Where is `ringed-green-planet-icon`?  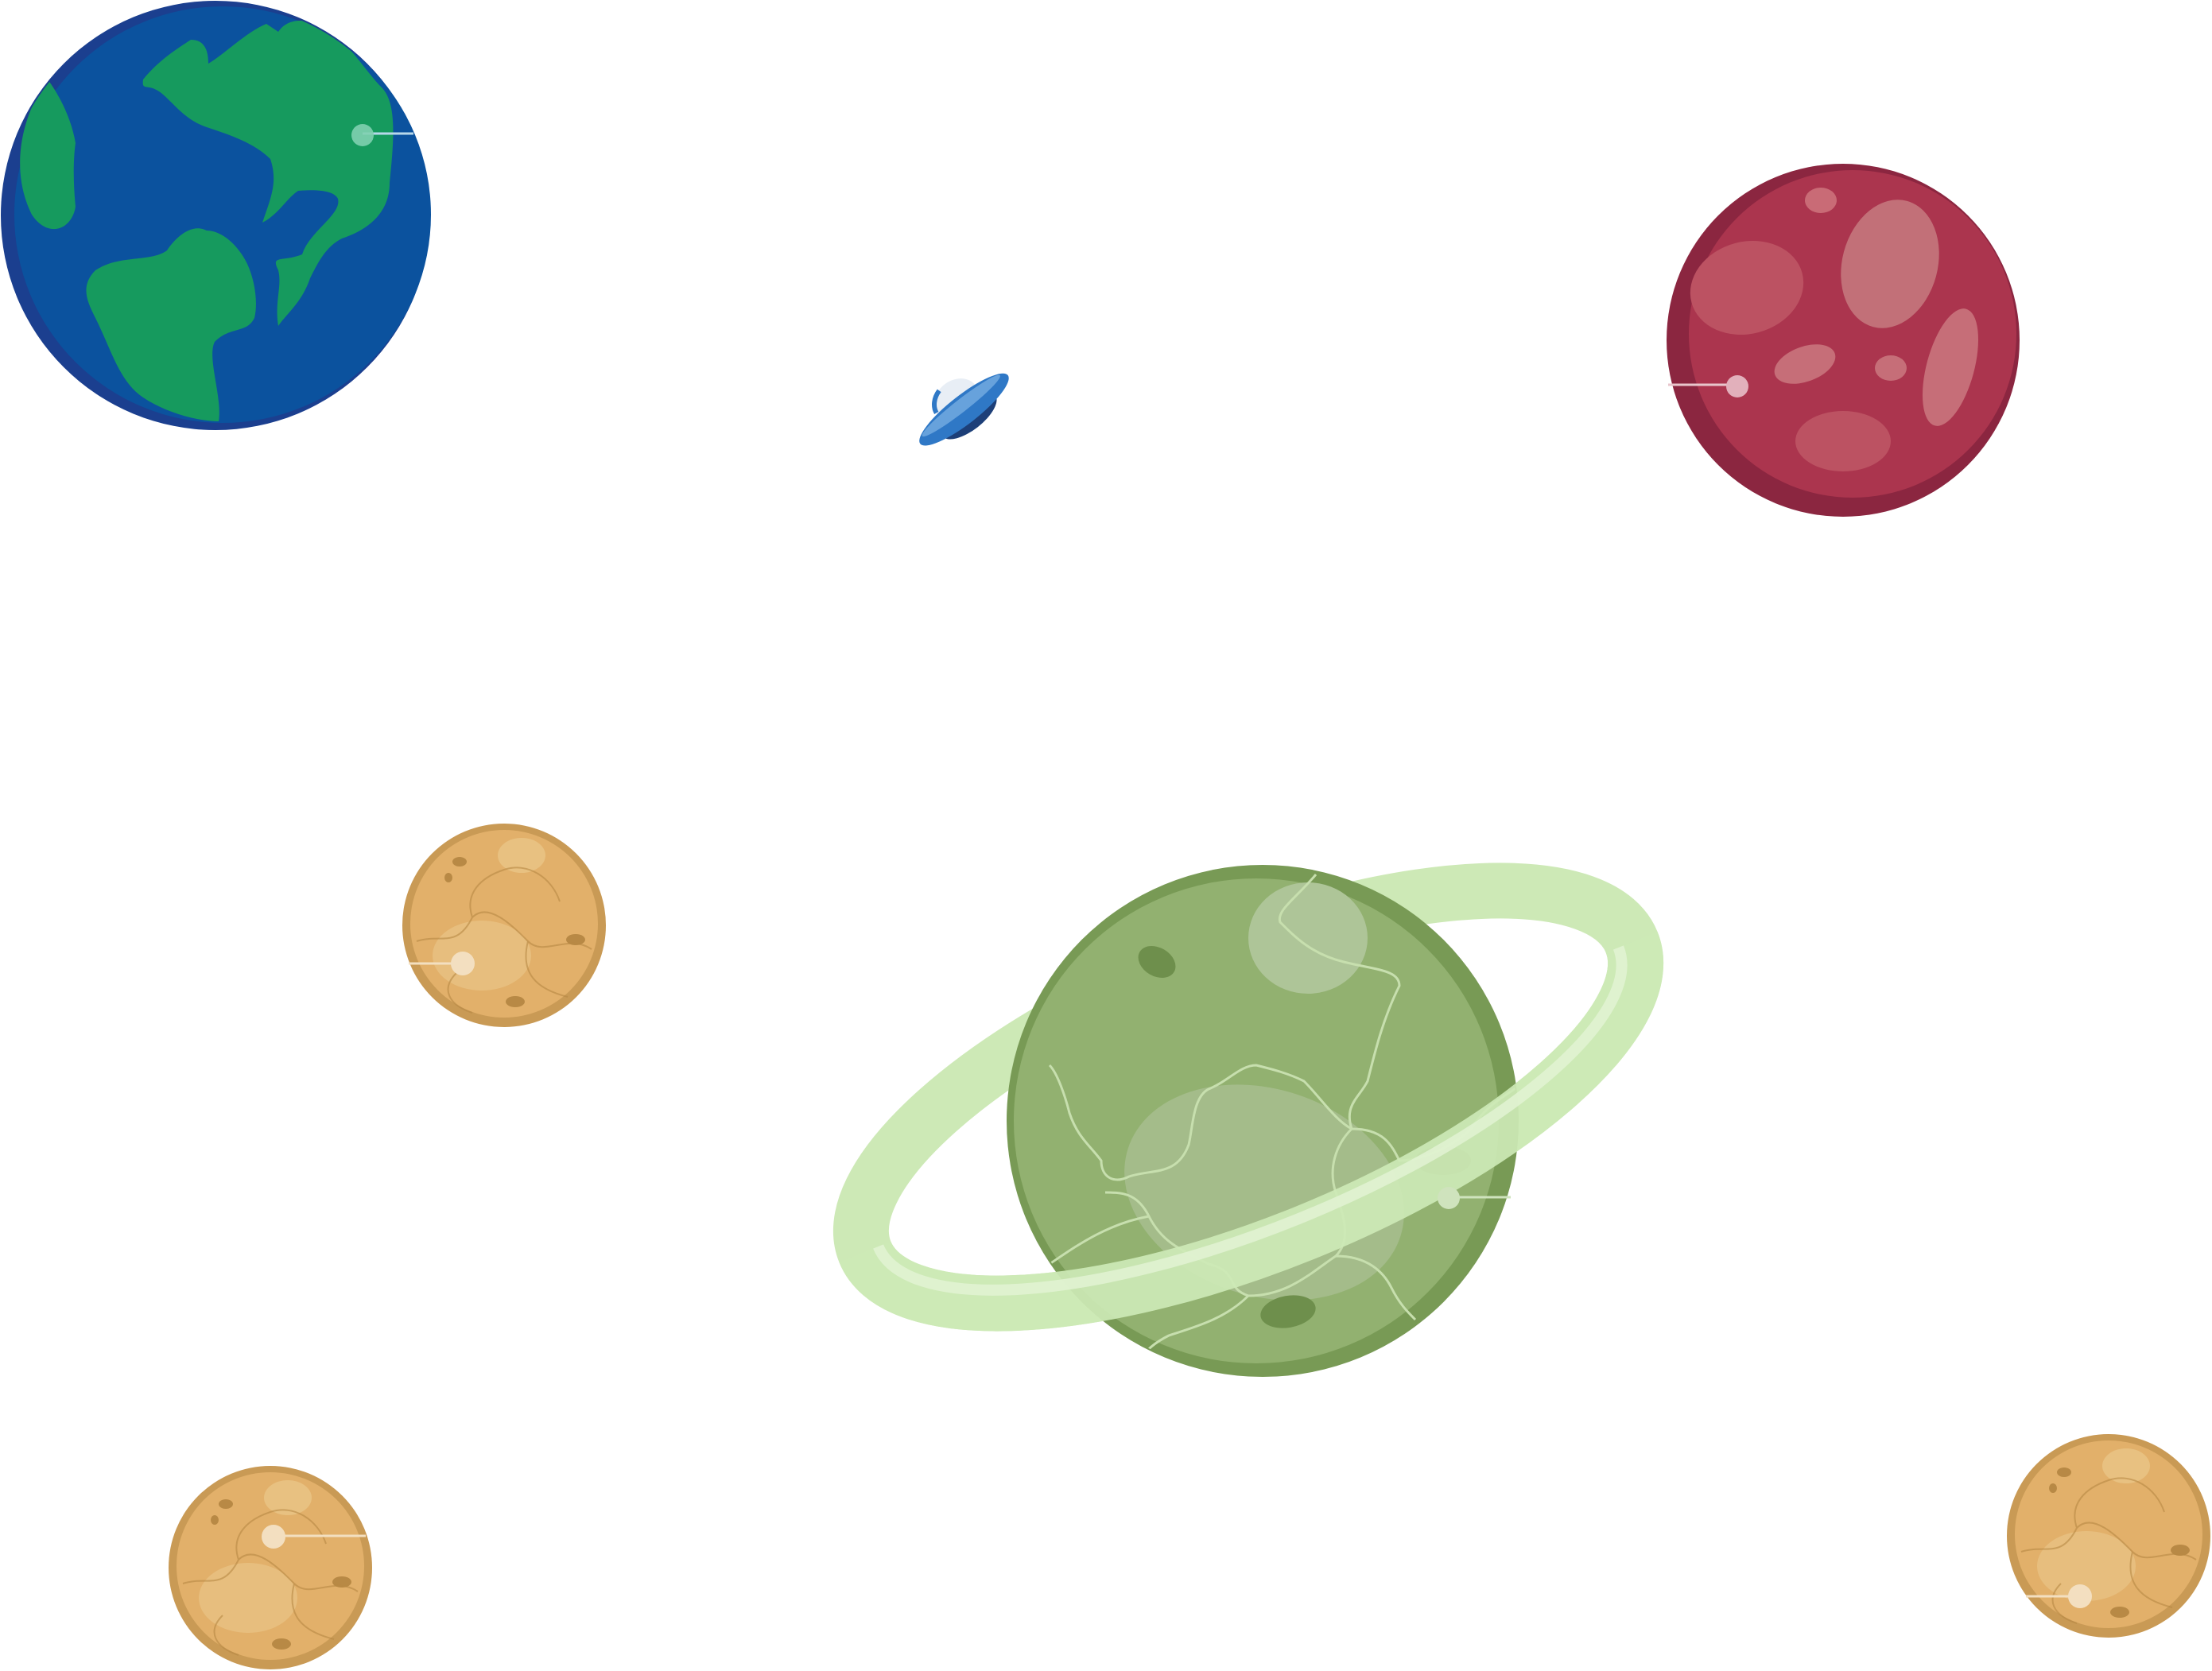 ringed-green-planet-icon is located at coordinates (1248, 1120).